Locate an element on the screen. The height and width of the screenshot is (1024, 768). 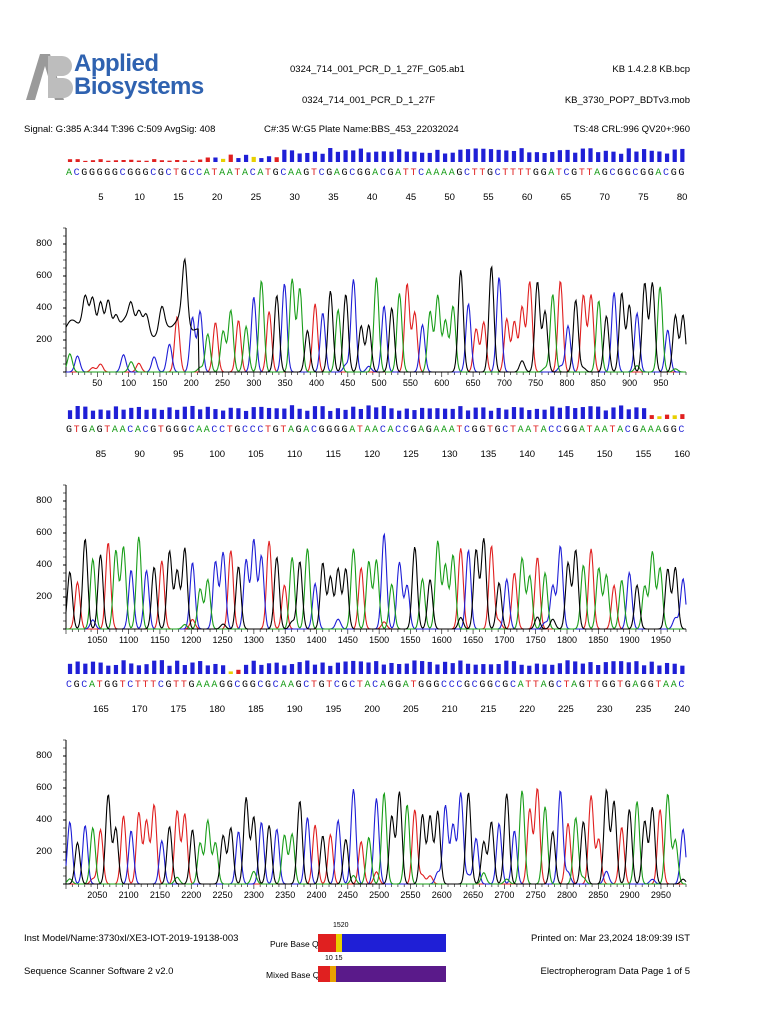
ab-logo-icon is located at coordinates (49, 77).